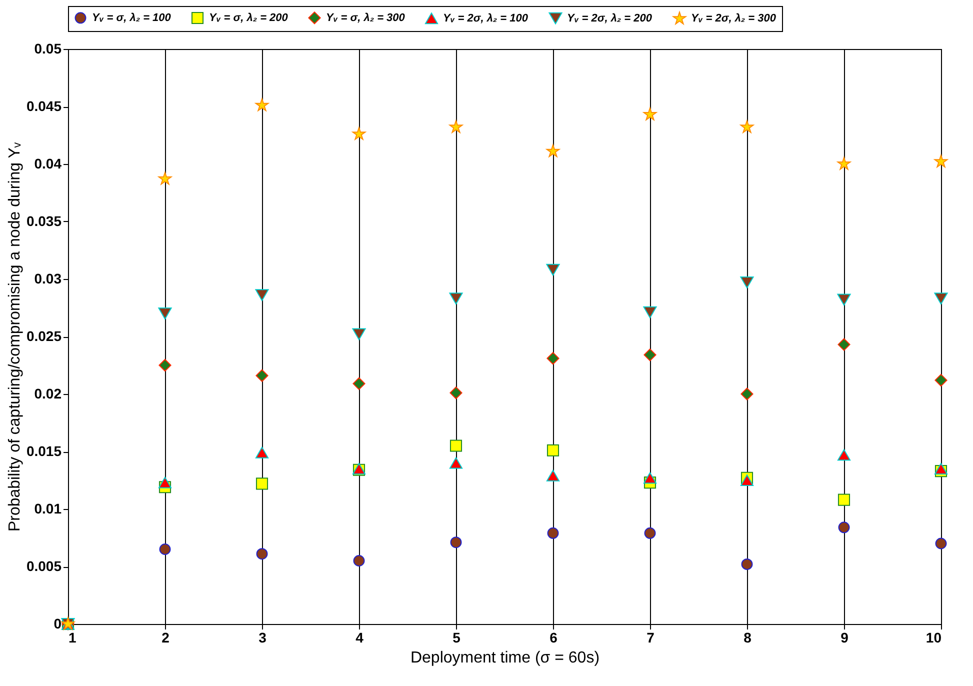  I want to click on y-tick-label: 0.04, so click(48, 164).